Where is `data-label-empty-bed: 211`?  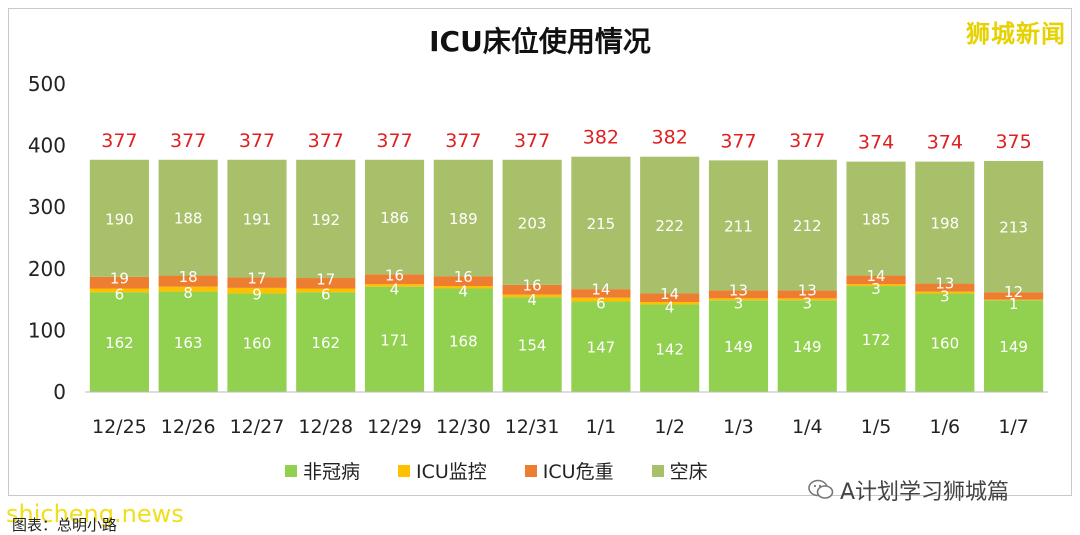 data-label-empty-bed: 211 is located at coordinates (738, 226).